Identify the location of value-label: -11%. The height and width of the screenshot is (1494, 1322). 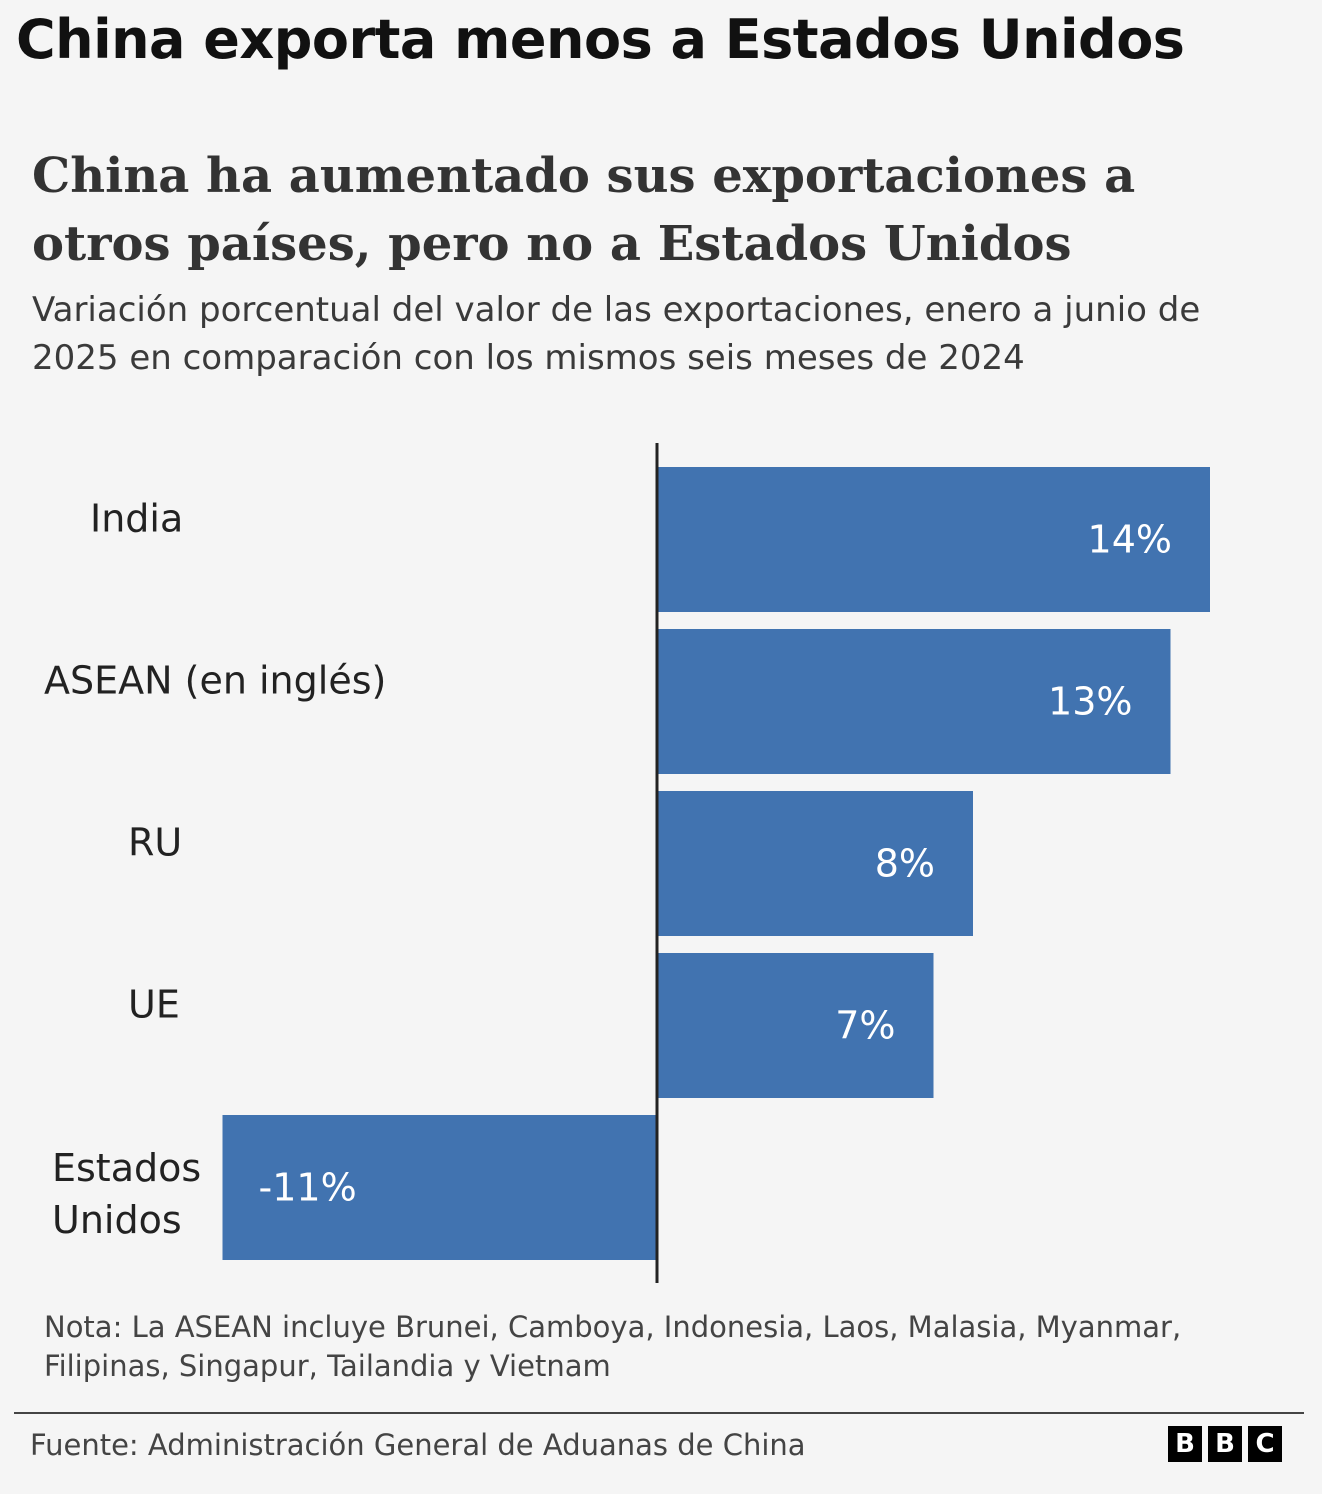
(308, 1188).